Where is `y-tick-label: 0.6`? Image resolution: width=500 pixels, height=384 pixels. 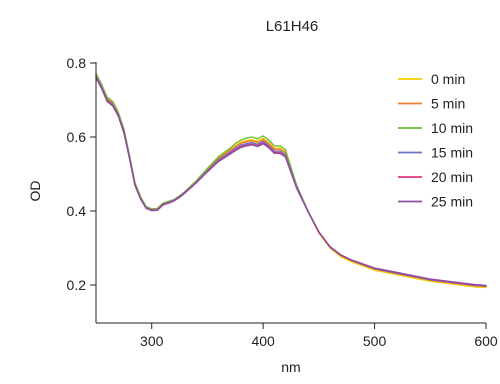 y-tick-label: 0.6 is located at coordinates (77, 137).